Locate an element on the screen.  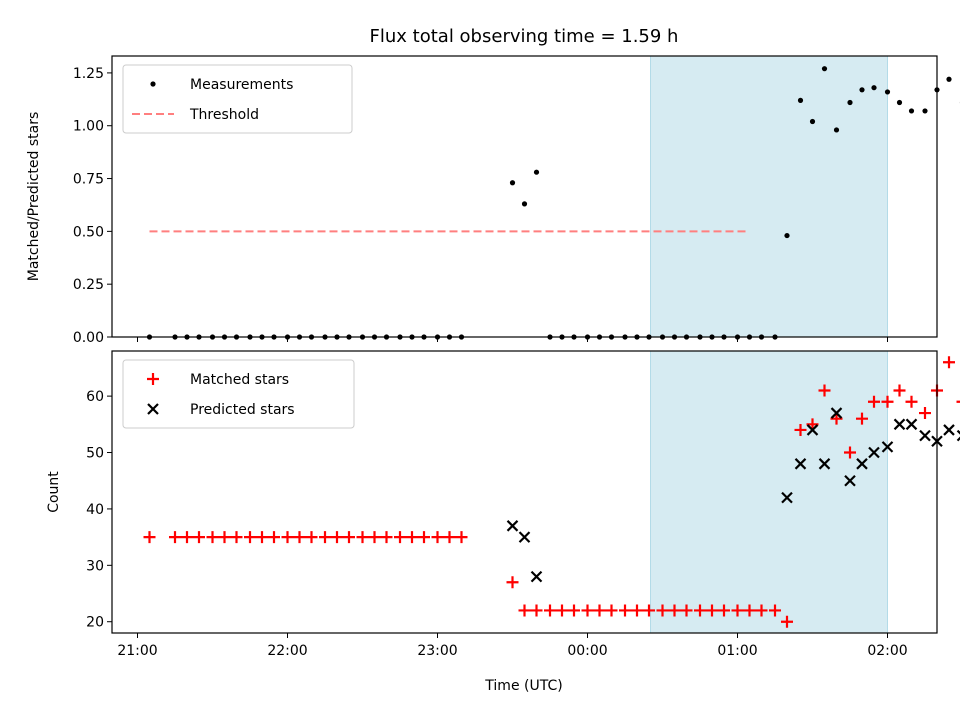
y-tick-label: 0.75 is located at coordinates (88, 180).